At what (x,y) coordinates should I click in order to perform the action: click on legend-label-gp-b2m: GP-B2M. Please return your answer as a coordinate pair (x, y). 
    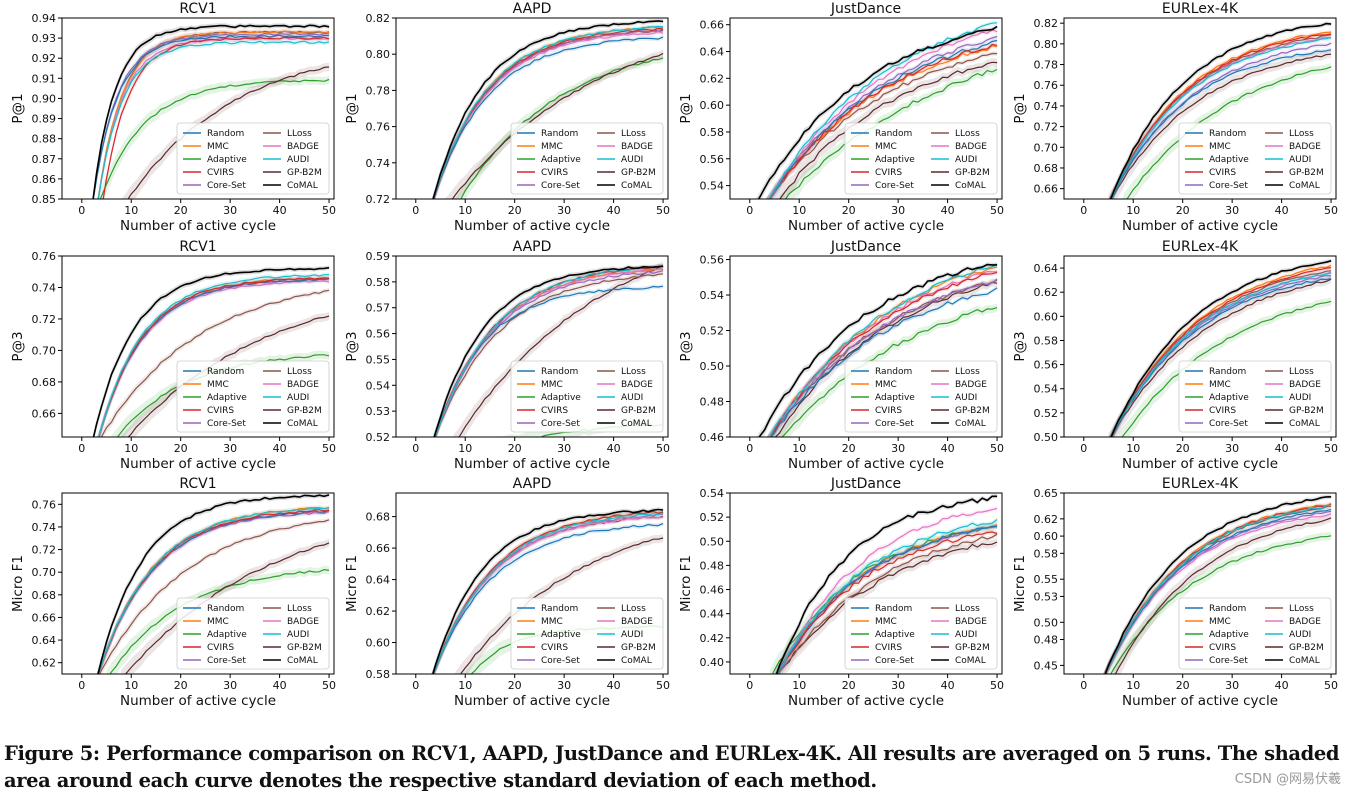
    Looking at the image, I should click on (304, 173).